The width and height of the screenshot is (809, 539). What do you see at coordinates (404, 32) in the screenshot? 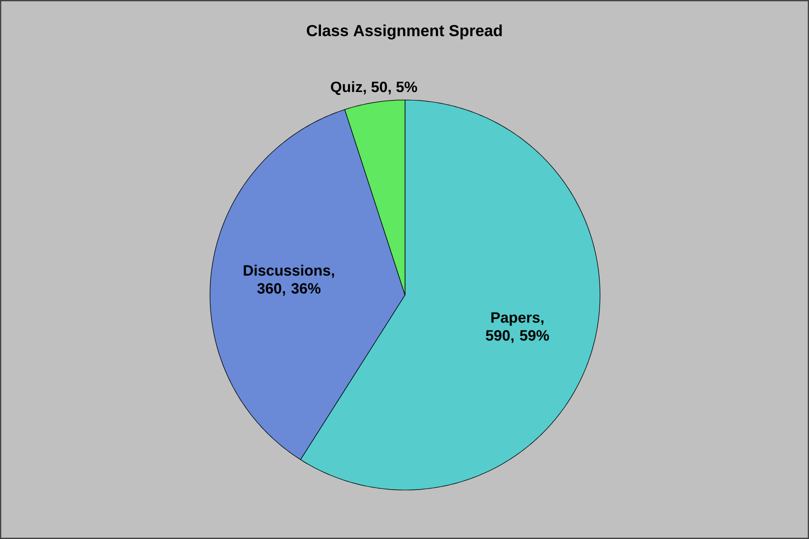
I see `chart-title: Class Assignment Spread` at bounding box center [404, 32].